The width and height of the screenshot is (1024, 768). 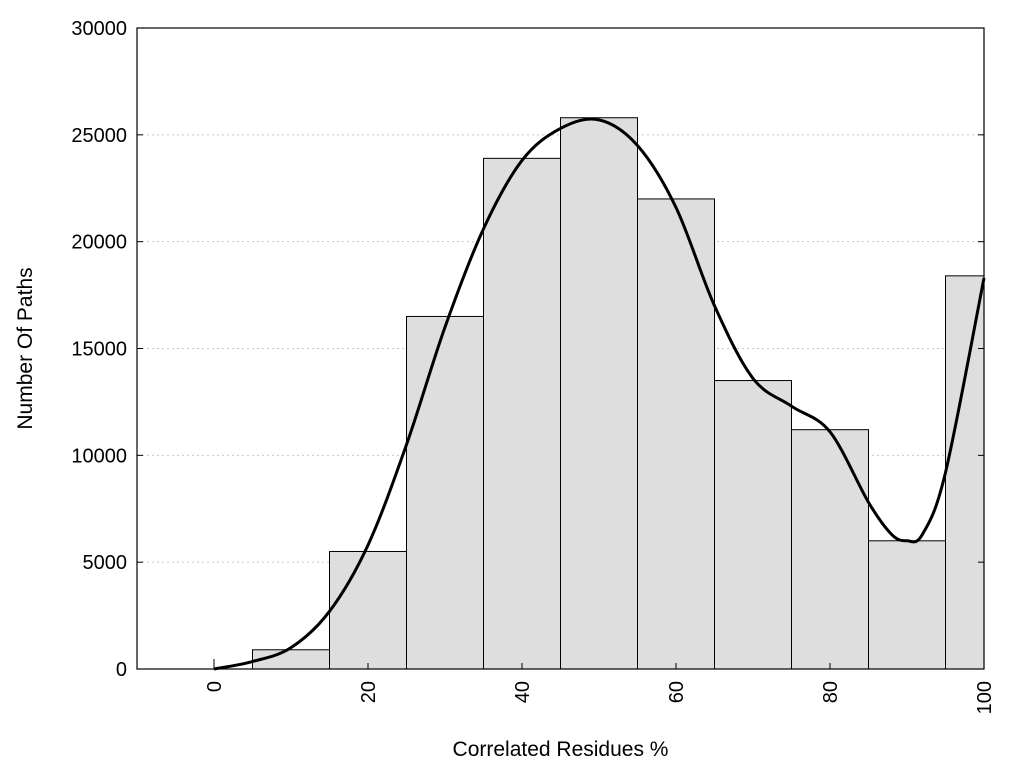 What do you see at coordinates (215, 686) in the screenshot?
I see `x-tick-label: 0` at bounding box center [215, 686].